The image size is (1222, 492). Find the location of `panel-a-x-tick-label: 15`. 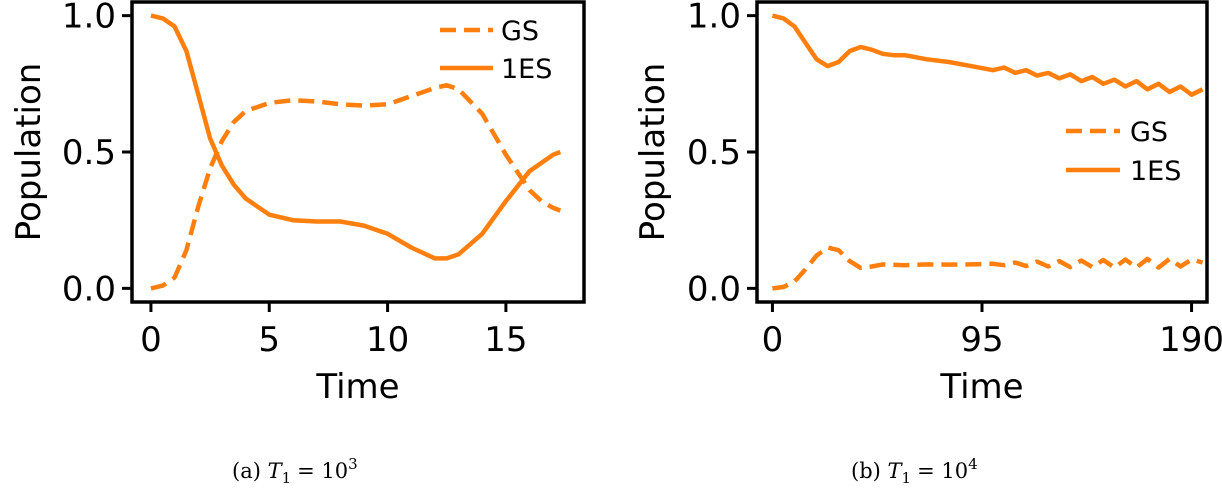

panel-a-x-tick-label: 15 is located at coordinates (505, 340).